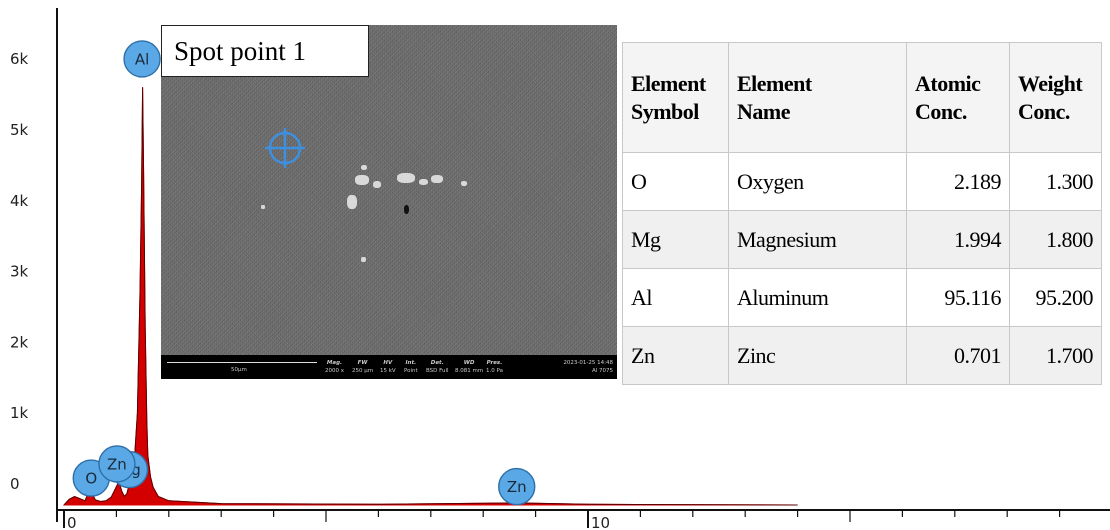 The image size is (1110, 530). Describe the element at coordinates (675, 239) in the screenshot. I see `cell-symbol: Mg` at that location.